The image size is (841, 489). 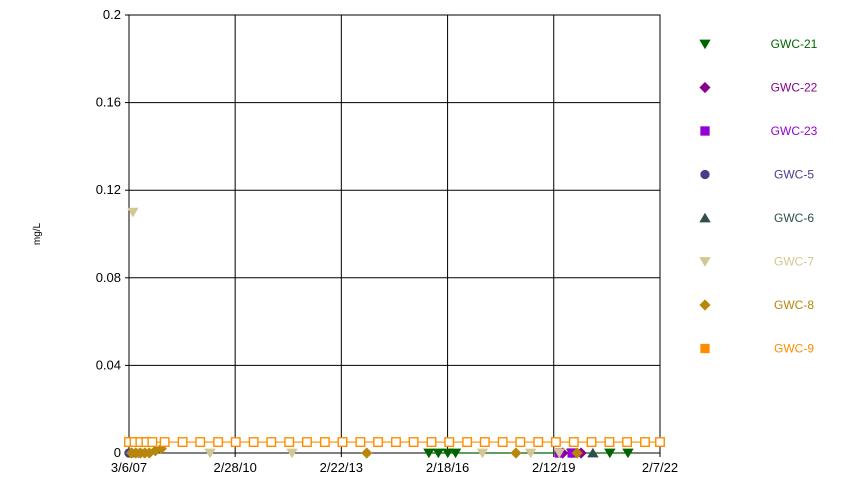 What do you see at coordinates (108, 189) in the screenshot?
I see `y-tick-label: 0.12` at bounding box center [108, 189].